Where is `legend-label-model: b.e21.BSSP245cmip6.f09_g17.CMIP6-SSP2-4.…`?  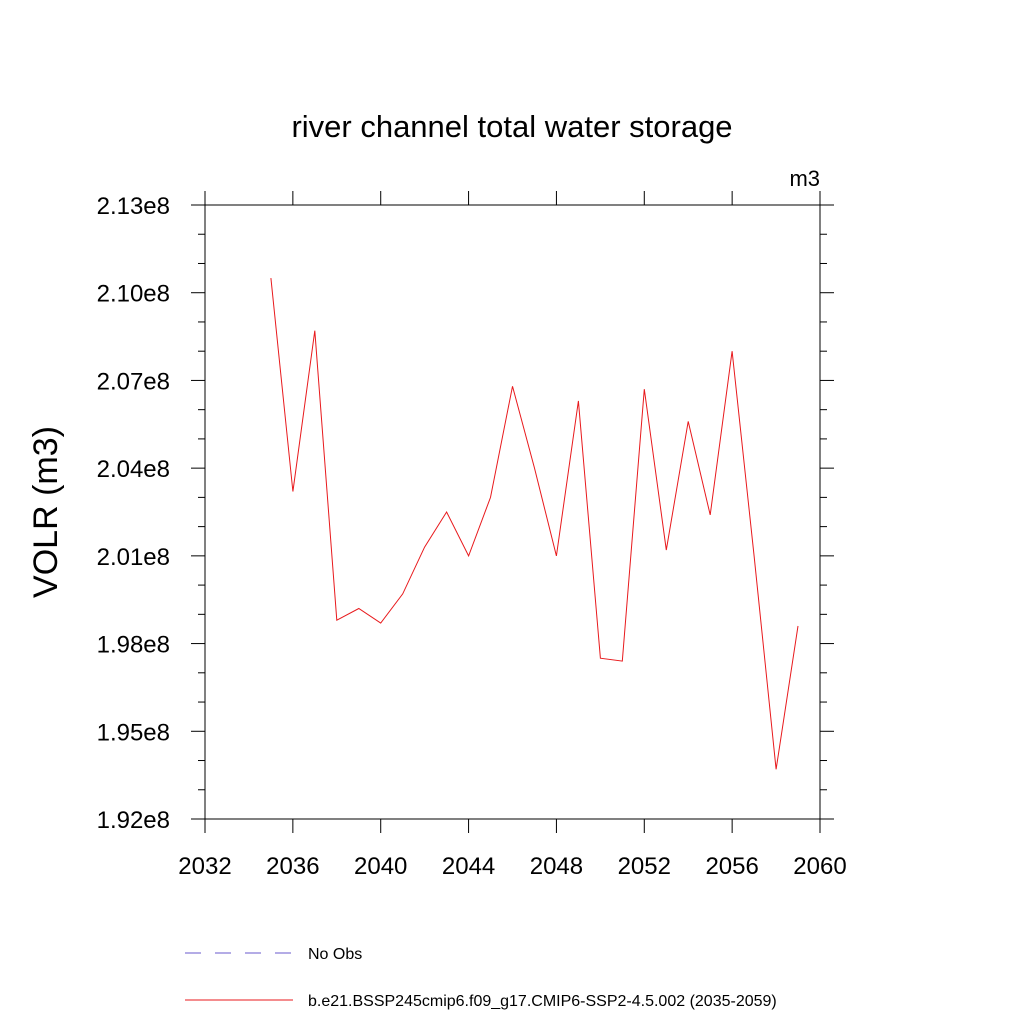 legend-label-model: b.e21.BSSP245cmip6.f09_g17.CMIP6-SSP2-4.… is located at coordinates (542, 1001).